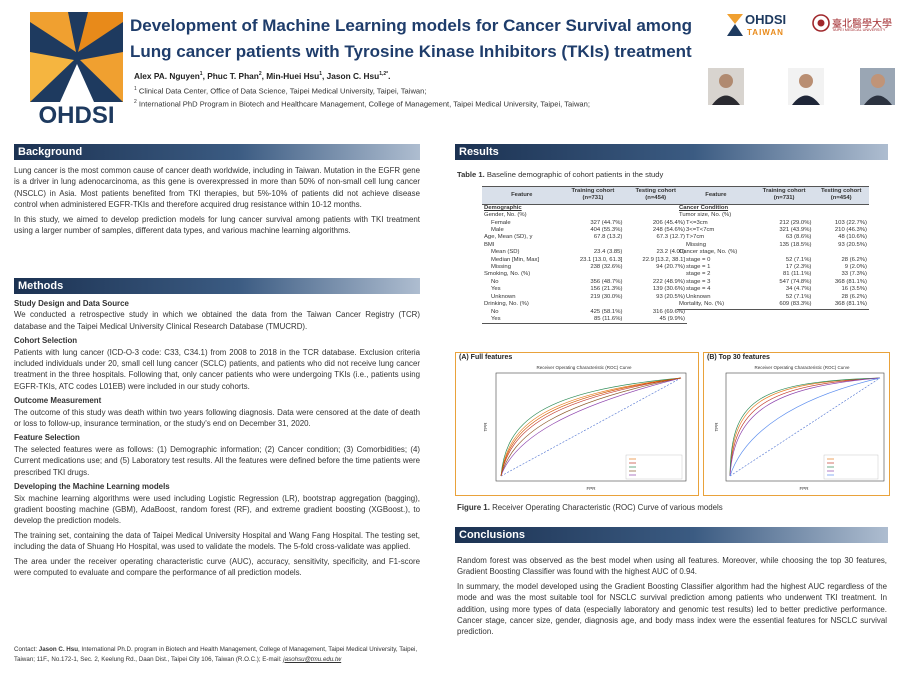  I want to click on subheading: Outcome Measurement, so click(58, 401).